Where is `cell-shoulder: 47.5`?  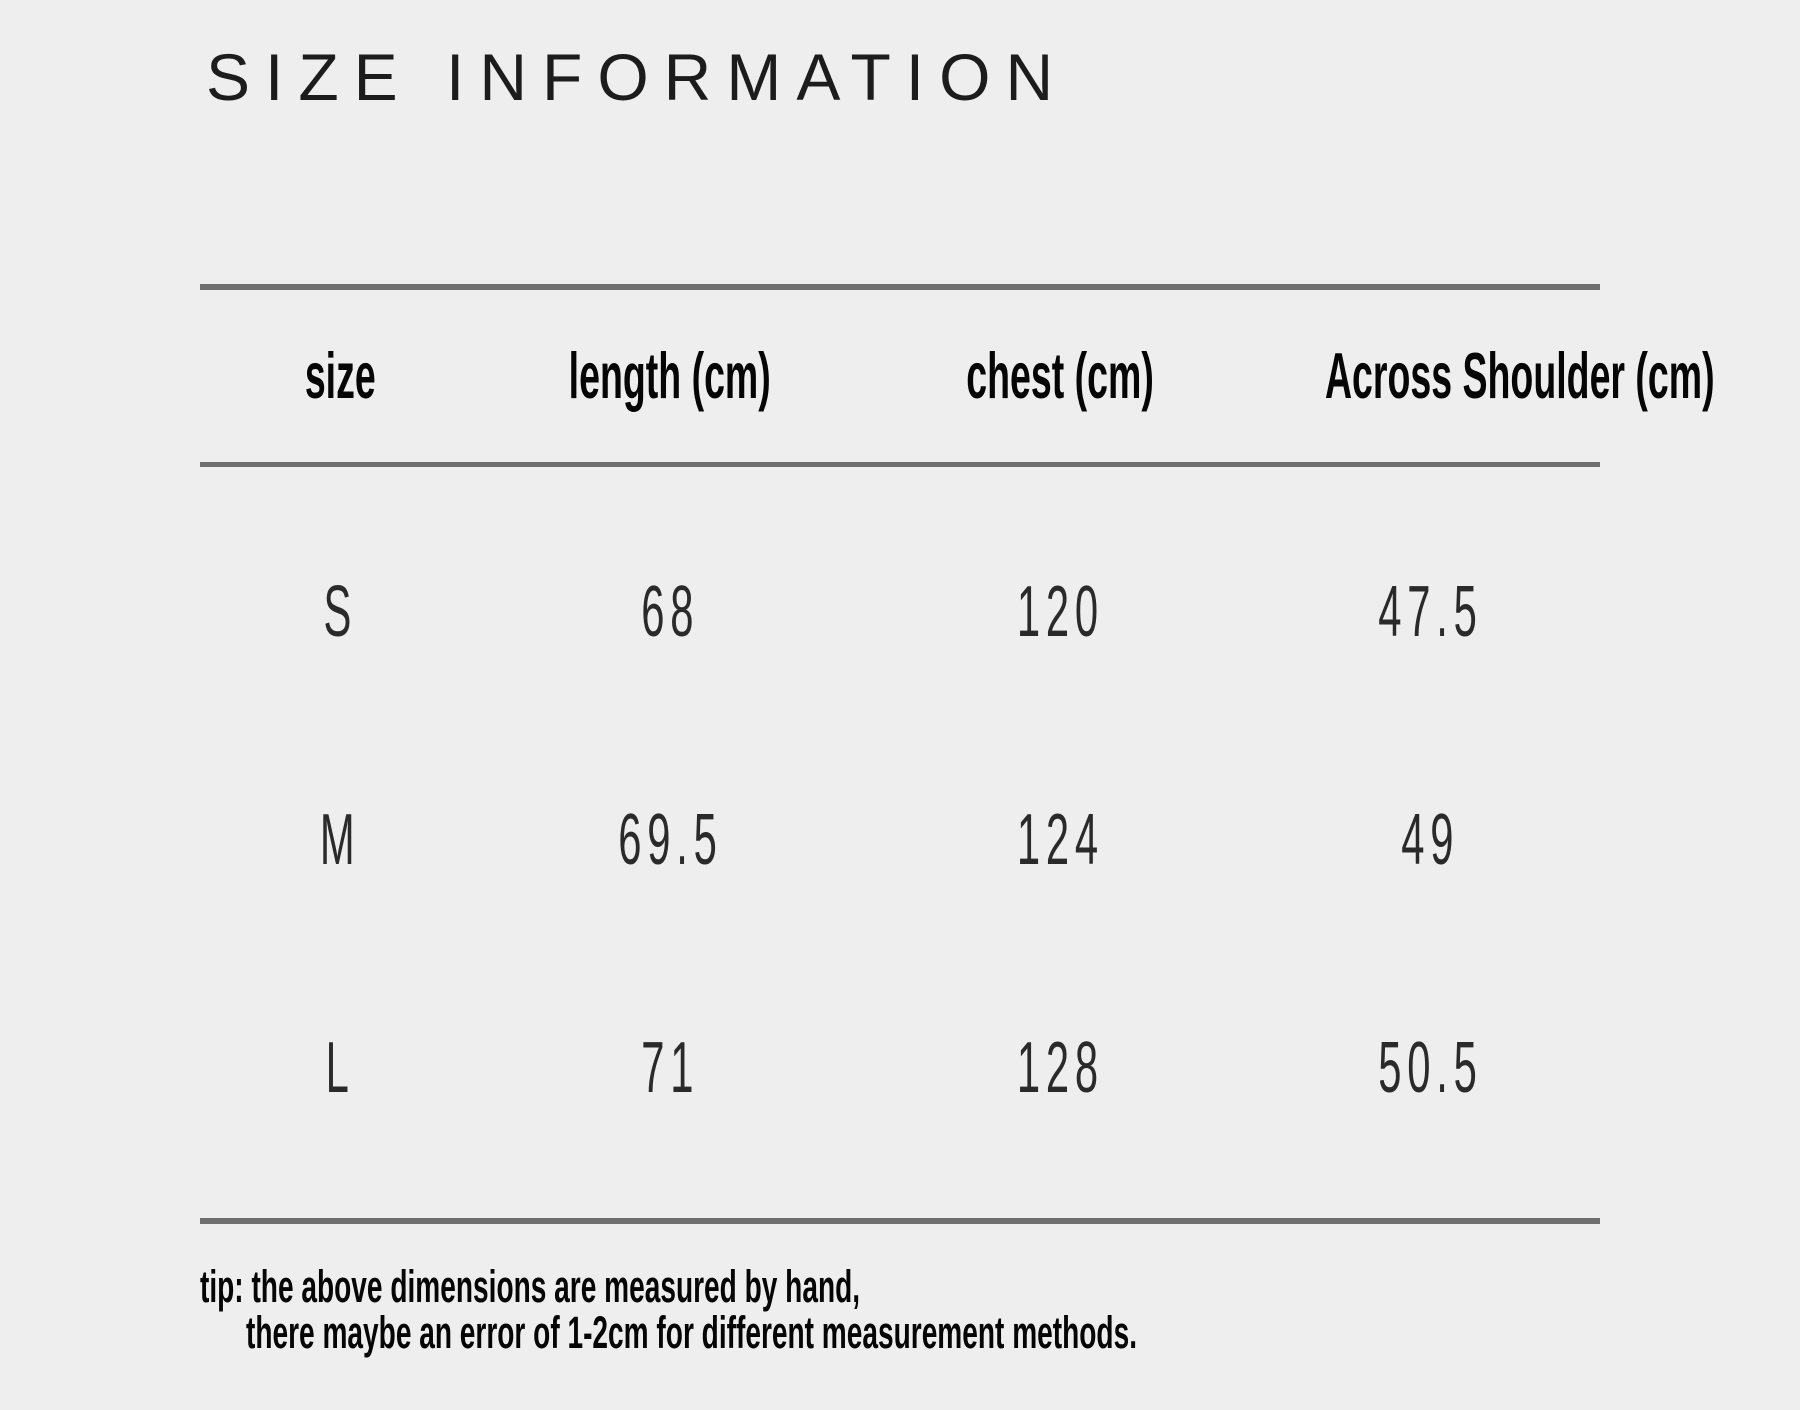
cell-shoulder: 47.5 is located at coordinates (1430, 610).